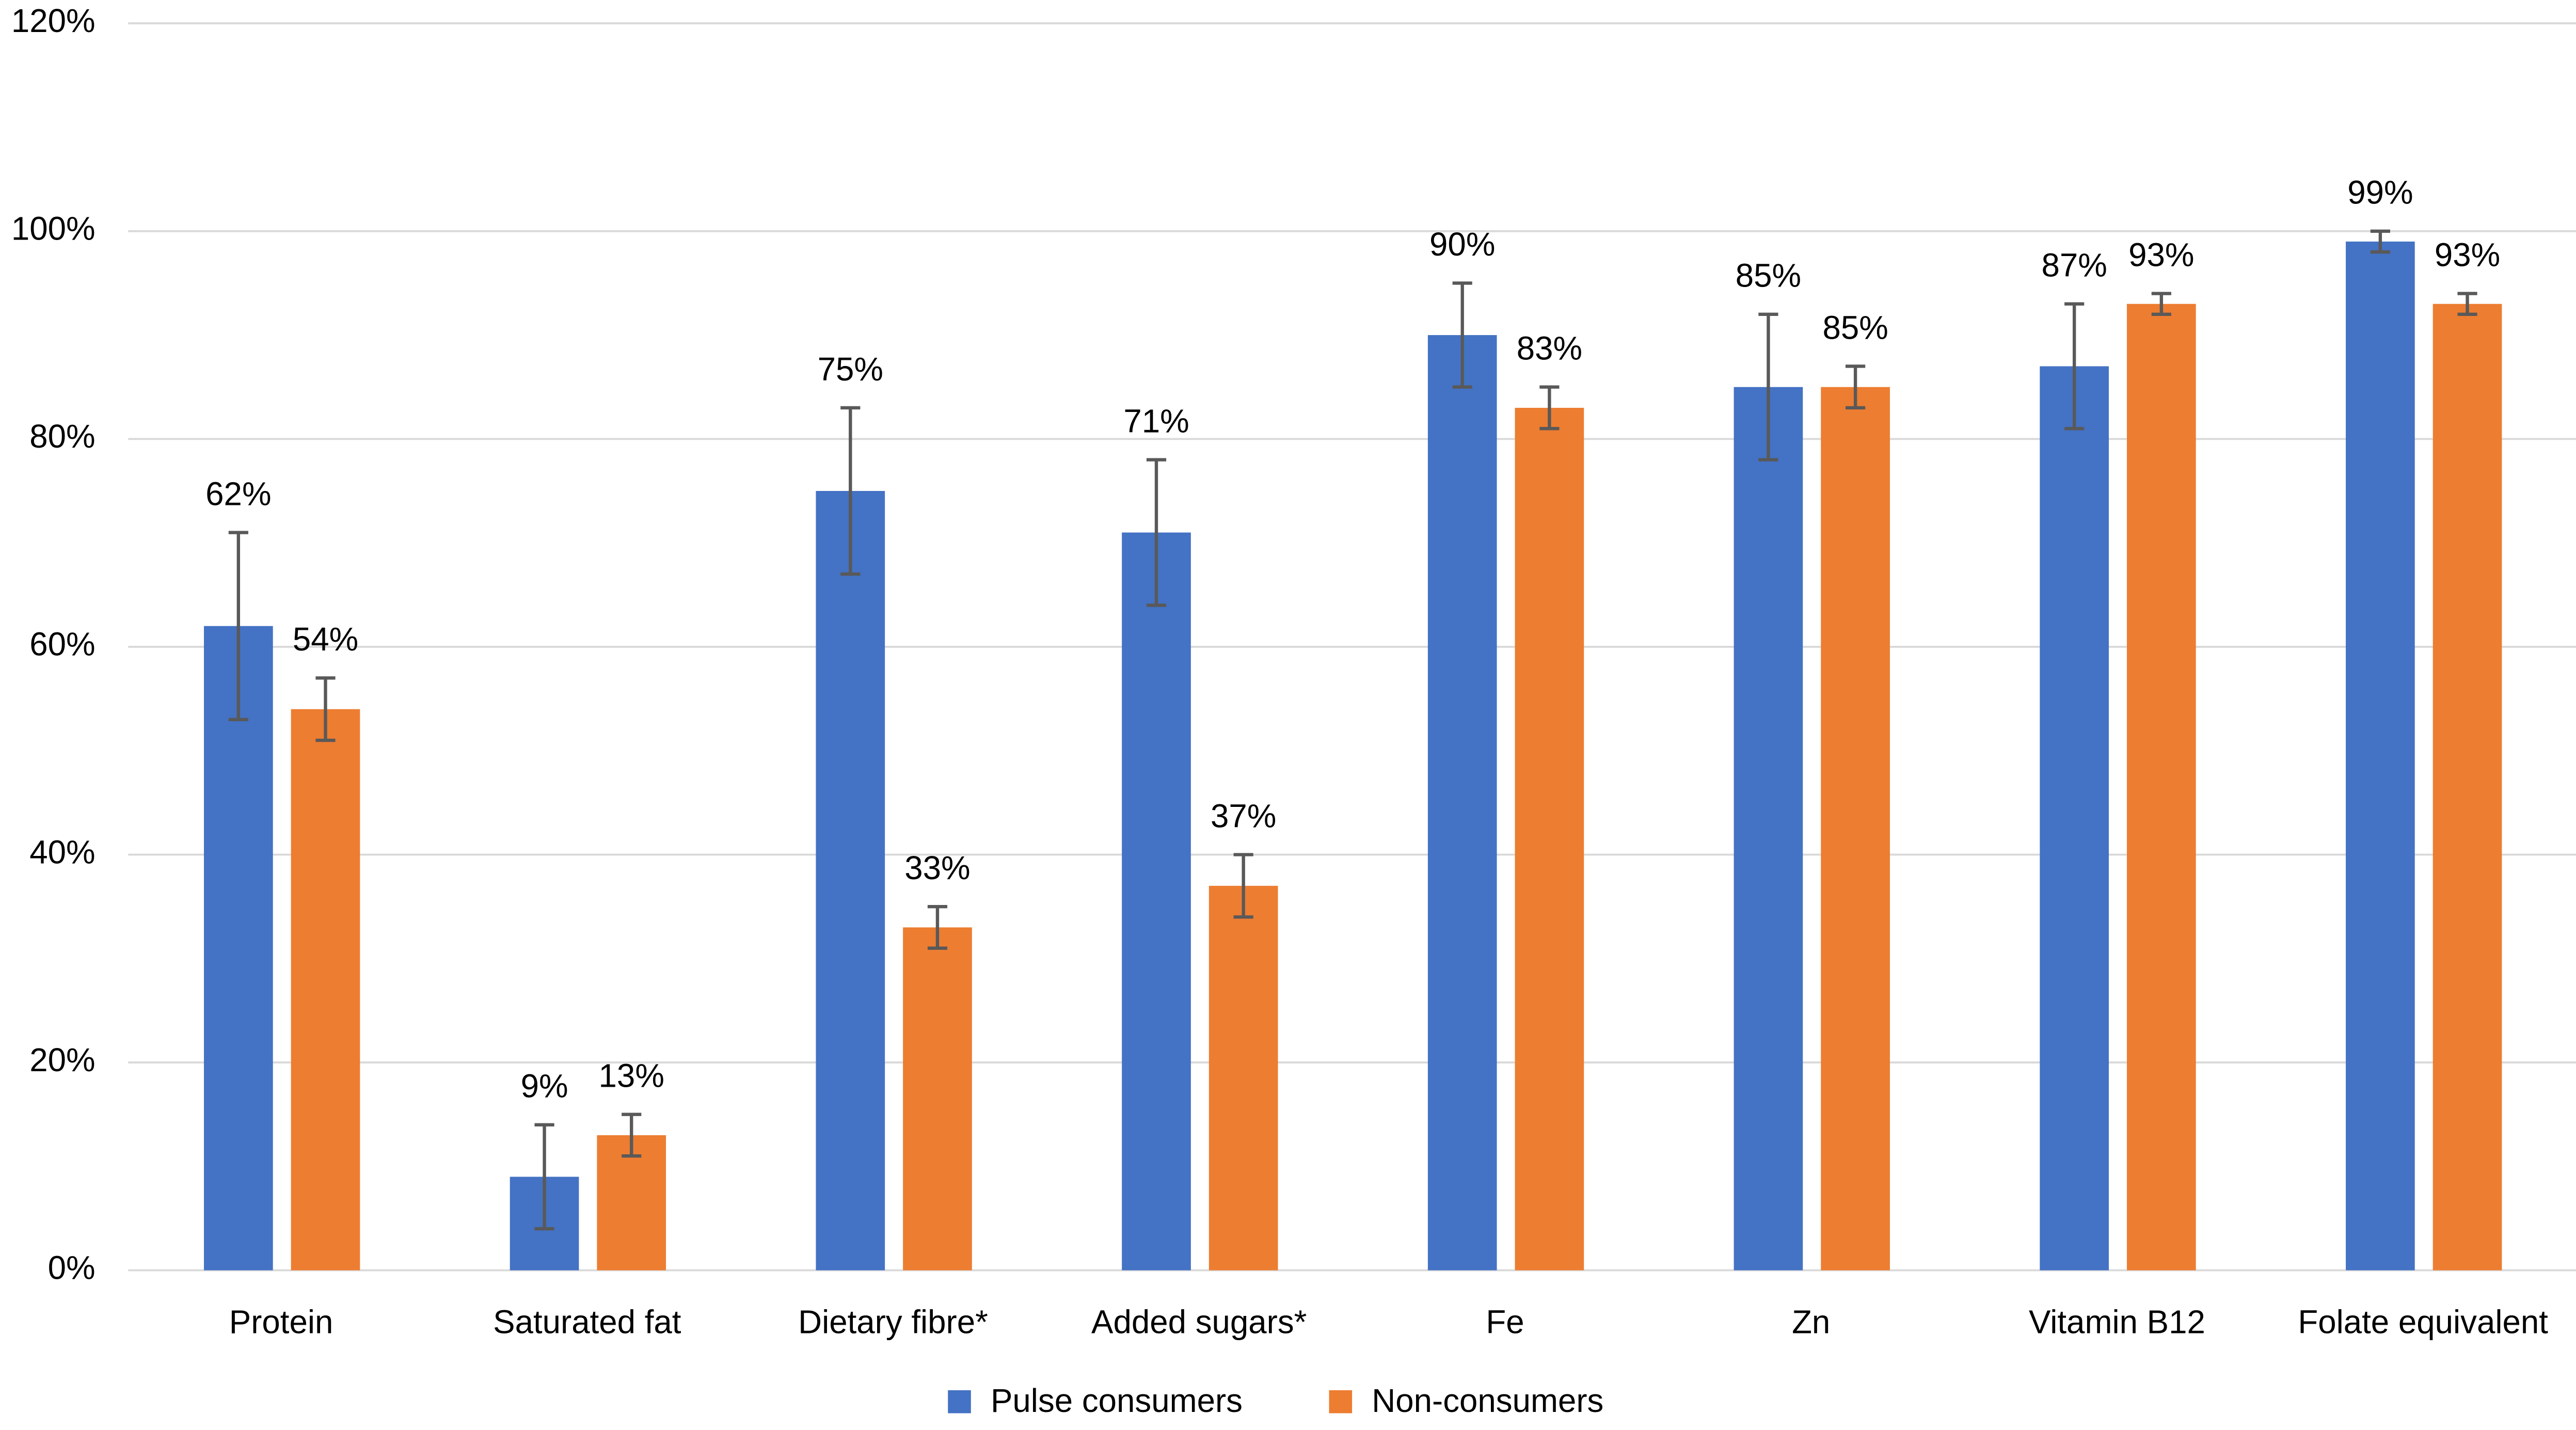  What do you see at coordinates (850, 369) in the screenshot?
I see `value-label: 75%` at bounding box center [850, 369].